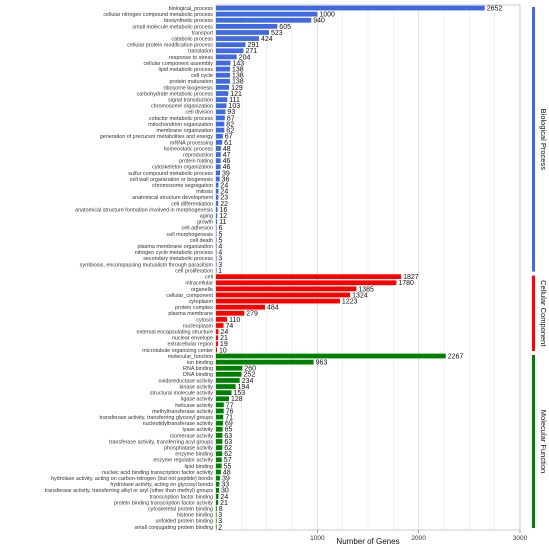  What do you see at coordinates (543, 441) in the screenshot?
I see `group-label: Molecular Function` at bounding box center [543, 441].